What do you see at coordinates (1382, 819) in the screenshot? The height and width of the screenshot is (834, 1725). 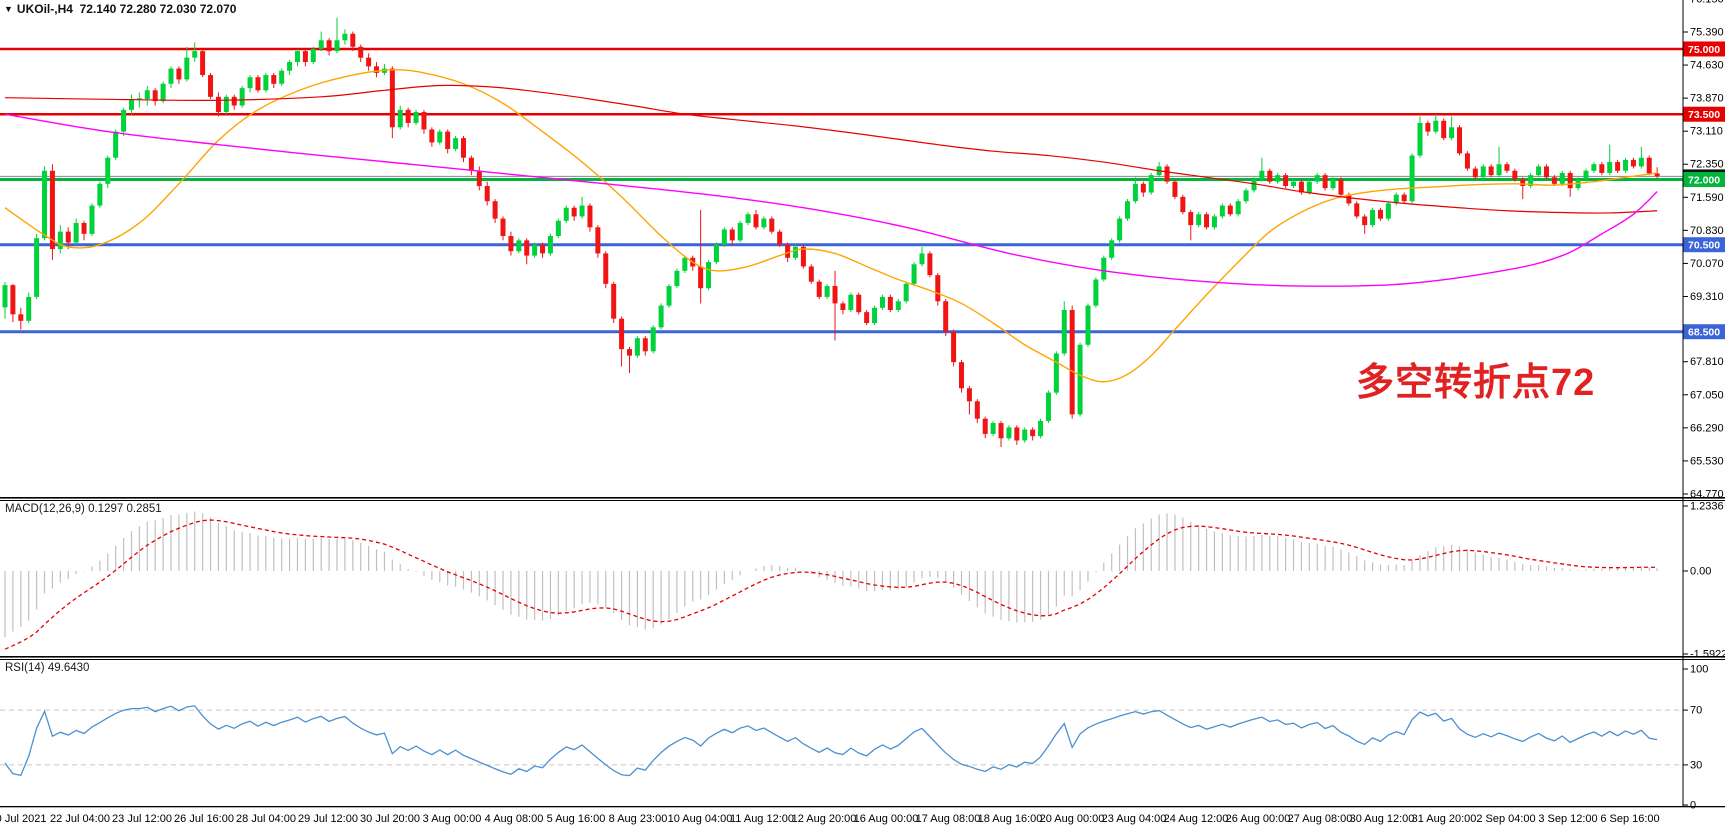 I see `svg-text: 30 Aug 12:00` at bounding box center [1382, 819].